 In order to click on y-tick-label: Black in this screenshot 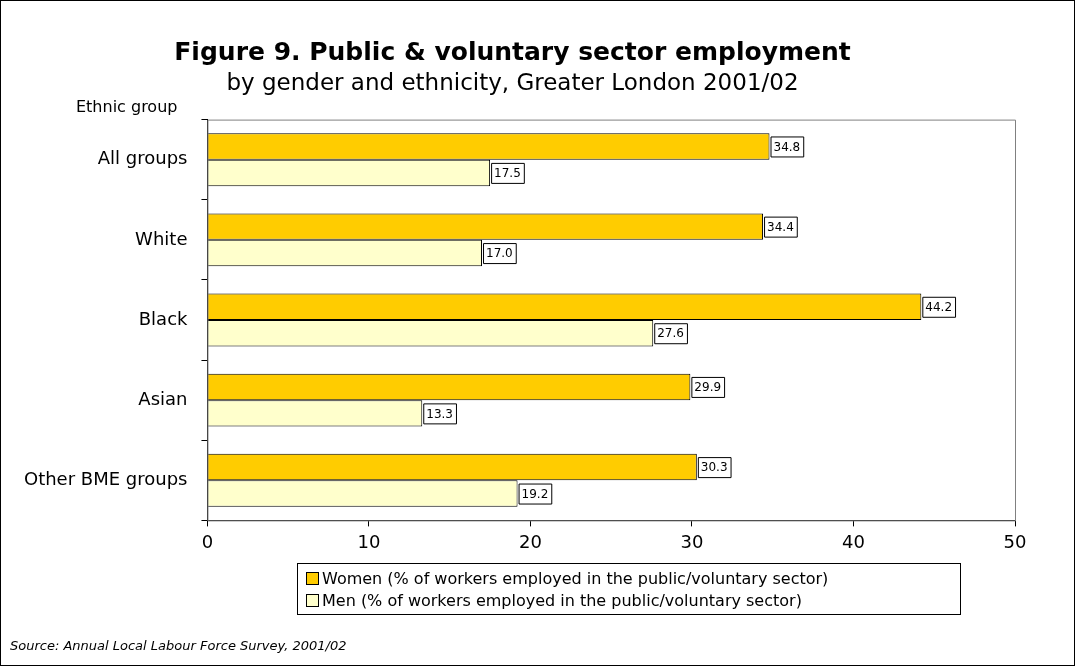, I will do `click(163, 318)`.